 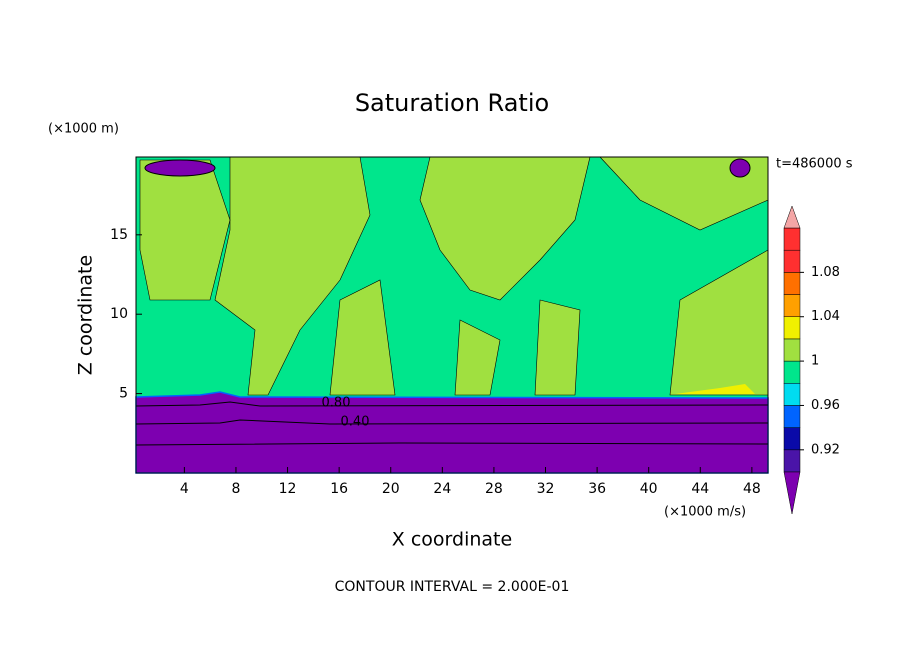 I want to click on x-tick-label: 16, so click(x=339, y=489).